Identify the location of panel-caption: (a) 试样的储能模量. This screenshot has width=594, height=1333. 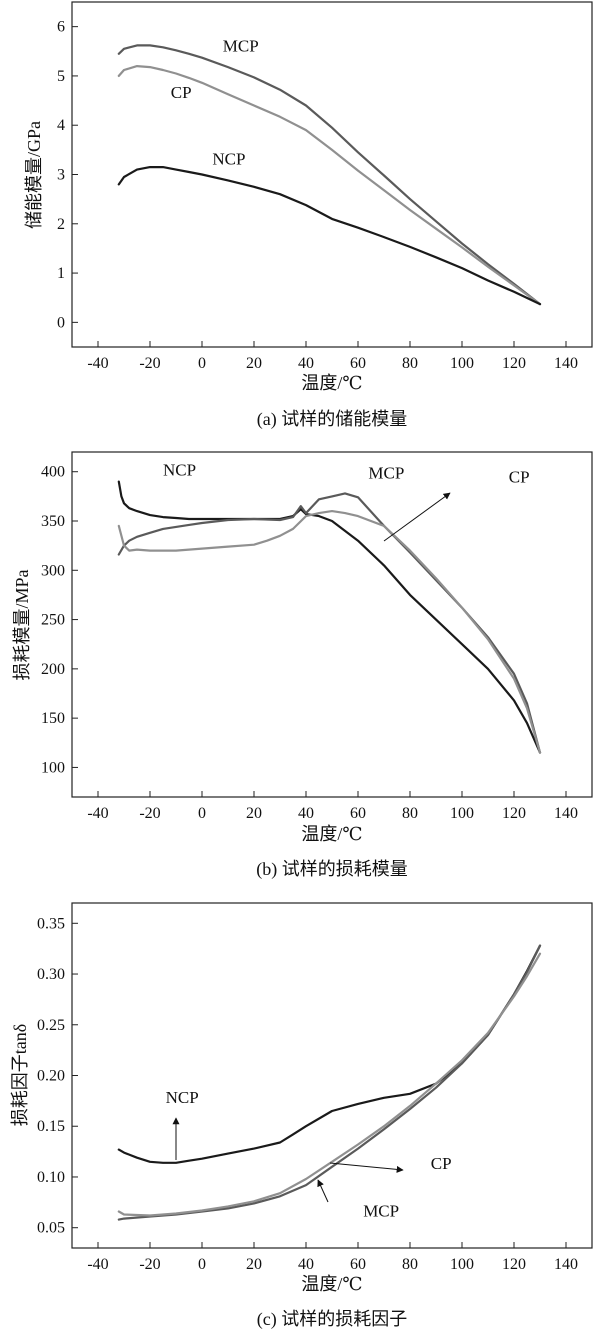
(332, 419).